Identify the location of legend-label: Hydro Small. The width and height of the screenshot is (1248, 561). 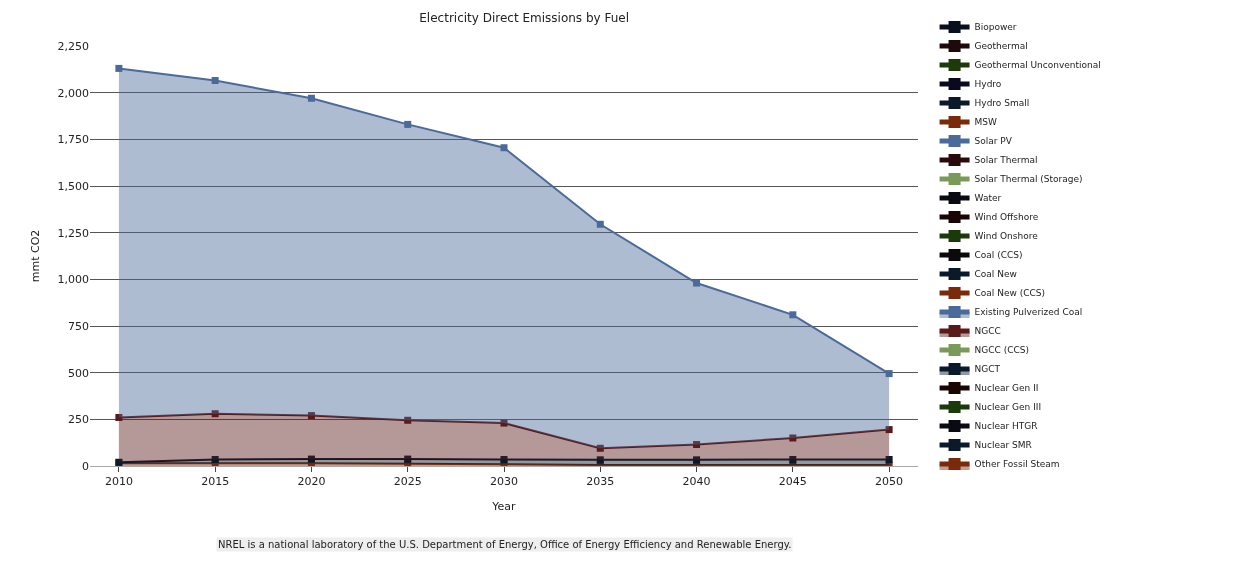
(1002, 103).